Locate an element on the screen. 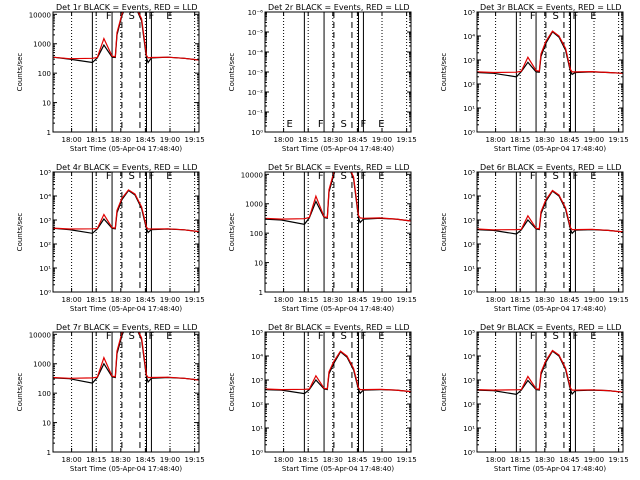  det-4r-title: Det 4r BLACK = Events, RED = LLD is located at coordinates (127, 167).